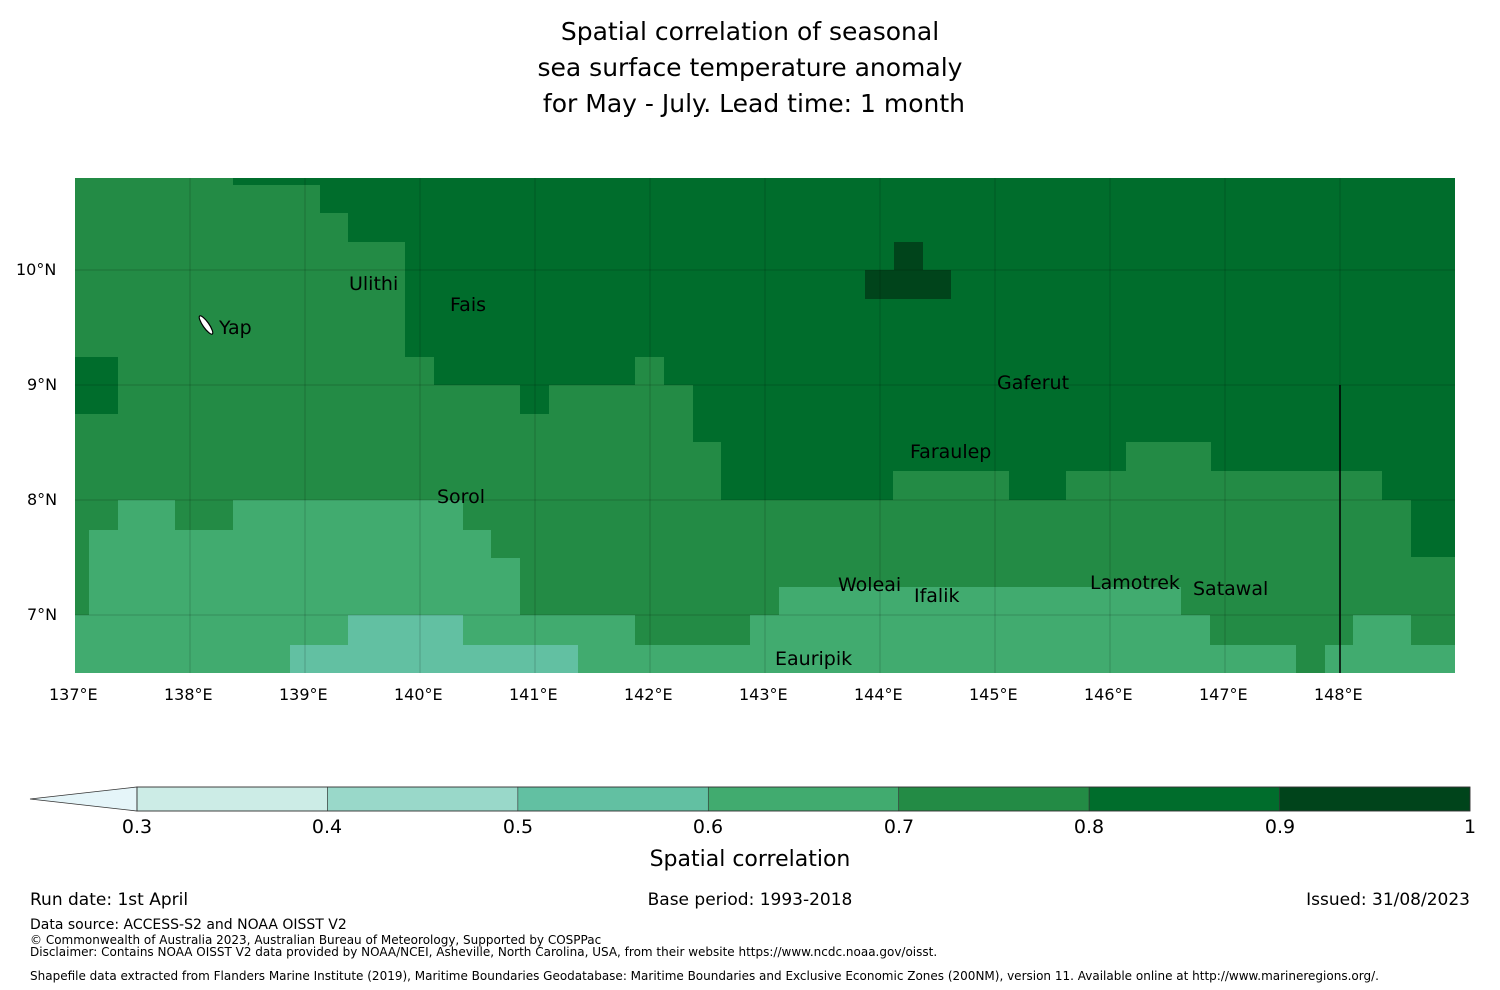  What do you see at coordinates (648, 694) in the screenshot?
I see `lon-tick-142: 142°E` at bounding box center [648, 694].